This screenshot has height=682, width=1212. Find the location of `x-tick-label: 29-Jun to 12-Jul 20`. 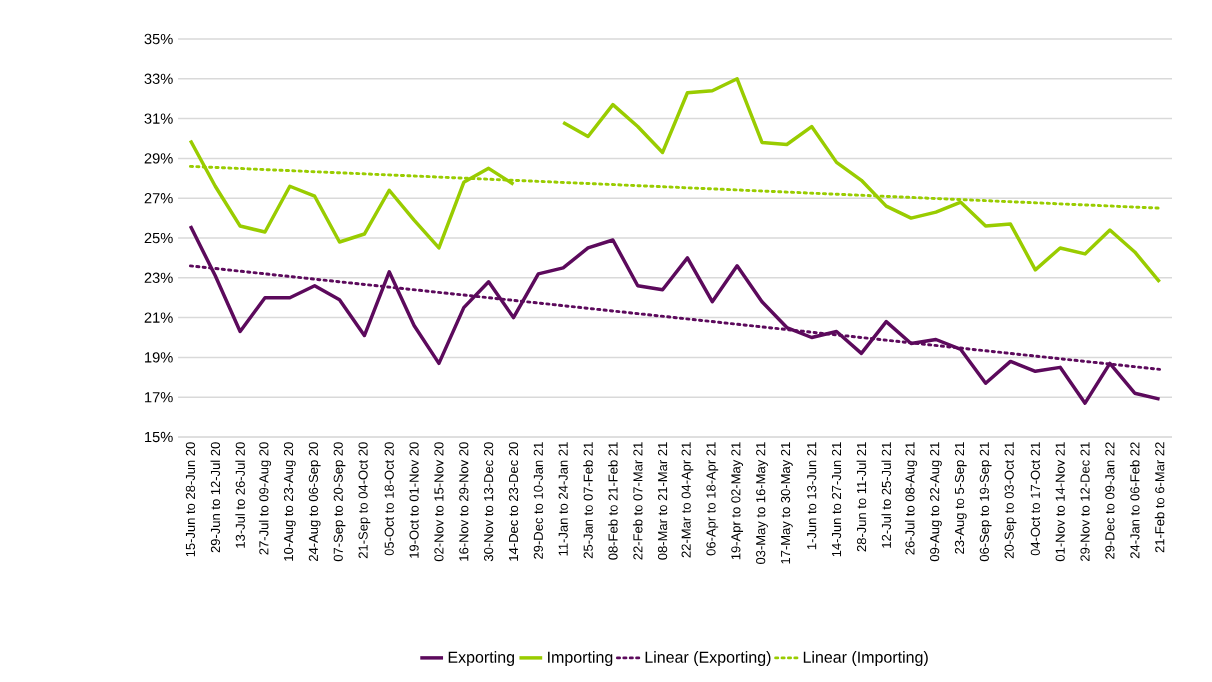

x-tick-label: 29-Jun to 12-Jul 20 is located at coordinates (215, 497).